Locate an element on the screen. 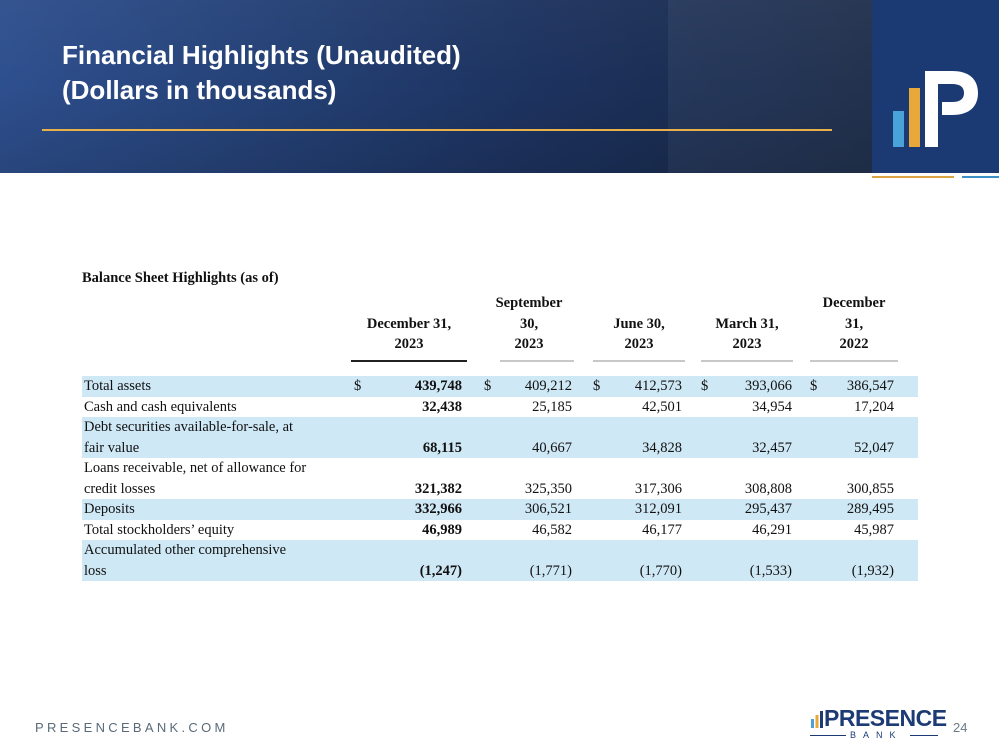 Image resolution: width=999 pixels, height=750 pixels. row-label-line2: fair value is located at coordinates (112, 447).